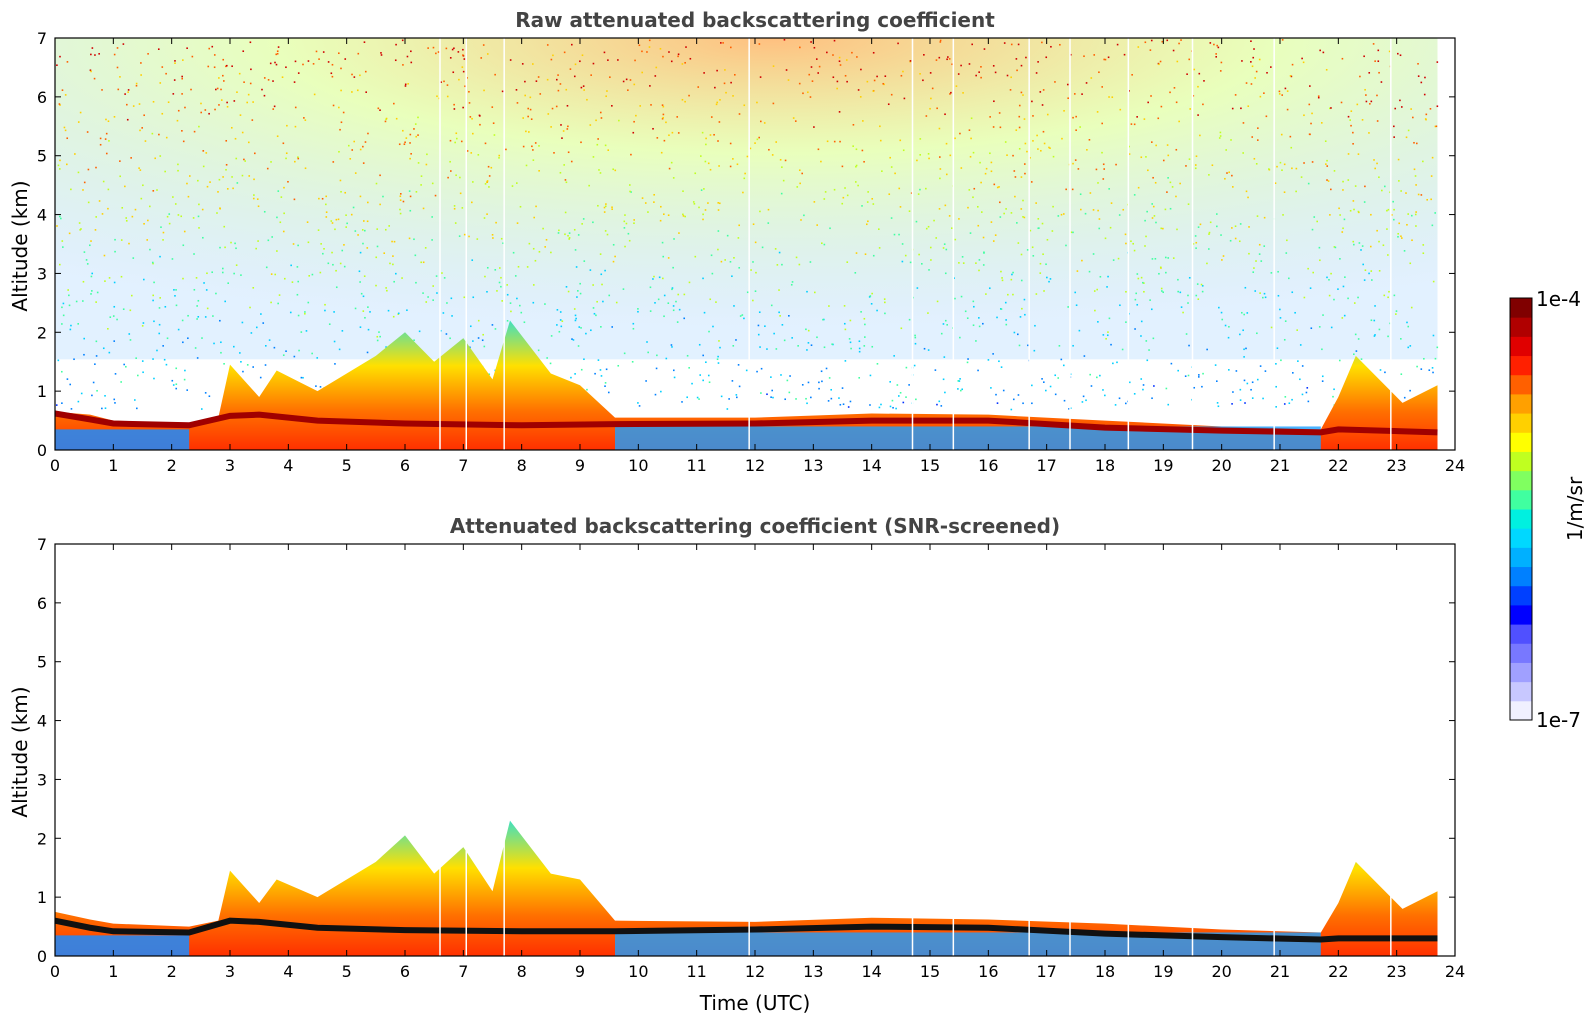  Describe the element at coordinates (813, 971) in the screenshot. I see `x-tick-label: 13` at that location.